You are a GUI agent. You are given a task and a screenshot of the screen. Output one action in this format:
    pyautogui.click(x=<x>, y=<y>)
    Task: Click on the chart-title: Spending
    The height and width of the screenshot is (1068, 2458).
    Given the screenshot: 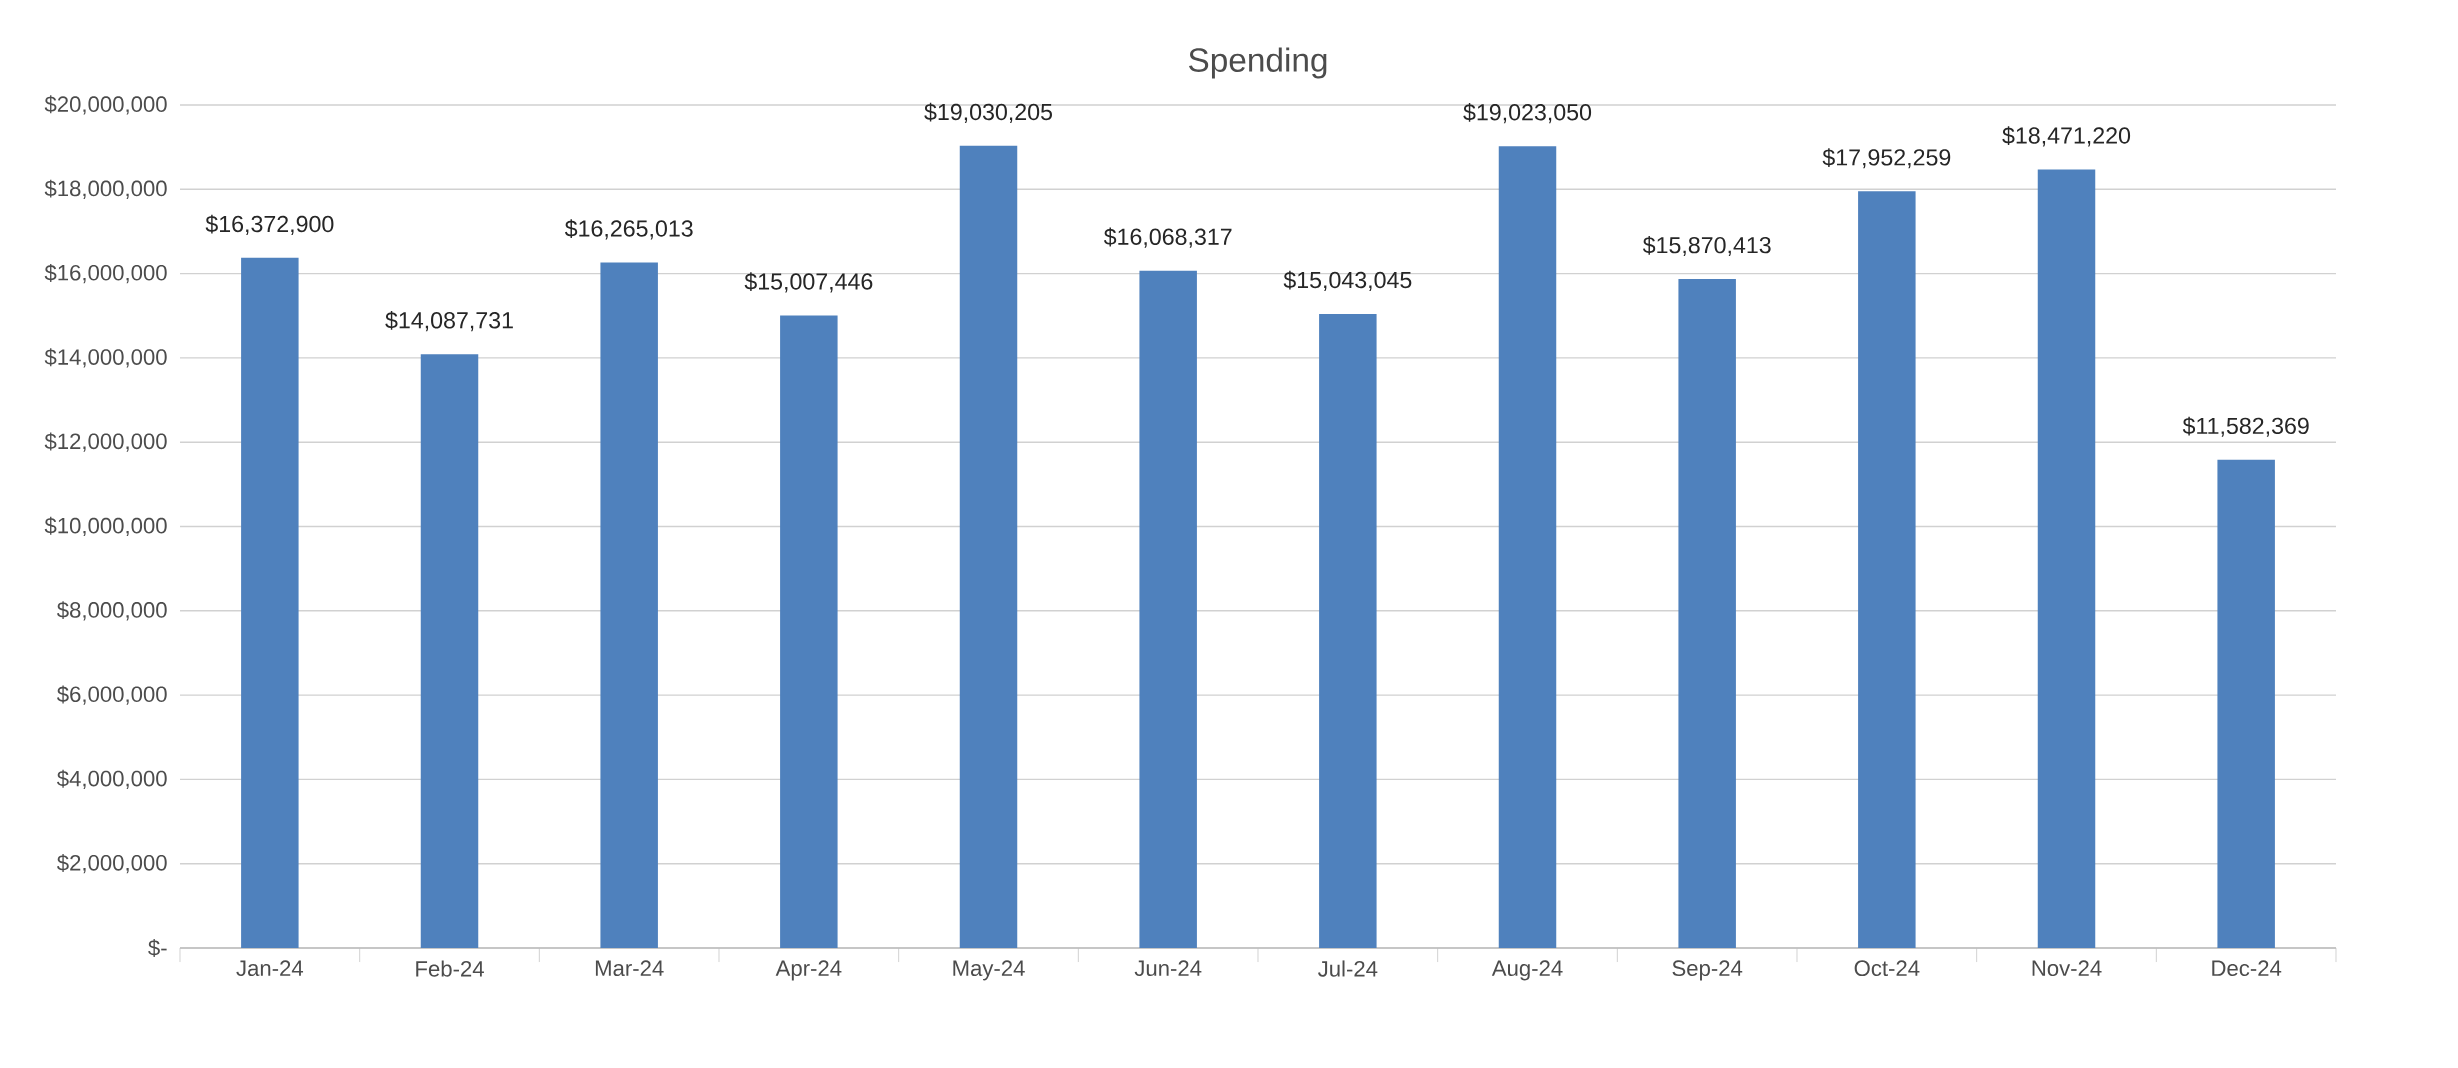 What is the action you would take?
    pyautogui.click(x=1258, y=63)
    